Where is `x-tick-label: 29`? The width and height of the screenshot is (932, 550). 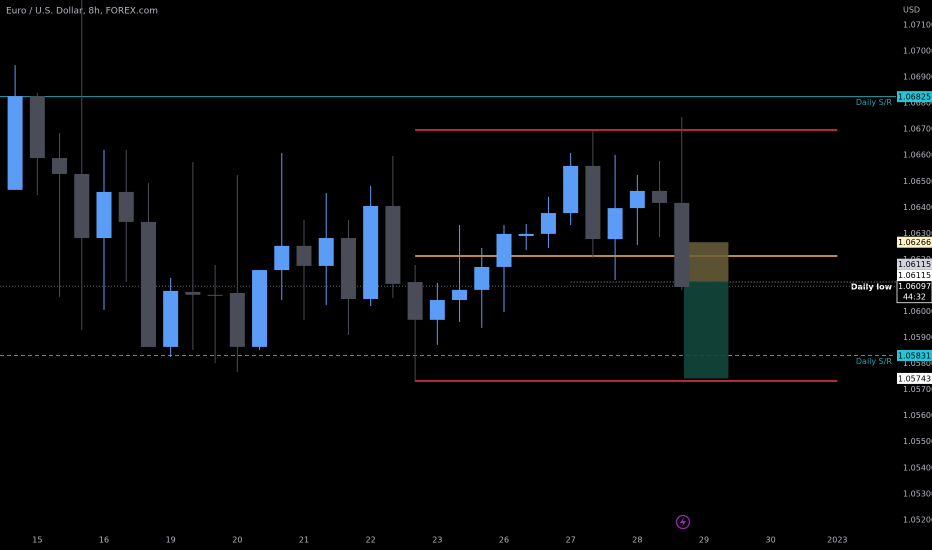
x-tick-label: 29 is located at coordinates (704, 540).